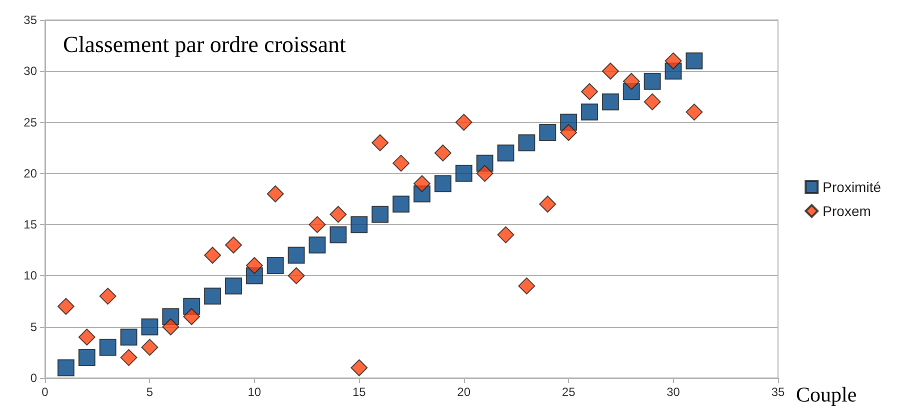  Describe the element at coordinates (255, 392) in the screenshot. I see `x-tick-label: 10` at that location.